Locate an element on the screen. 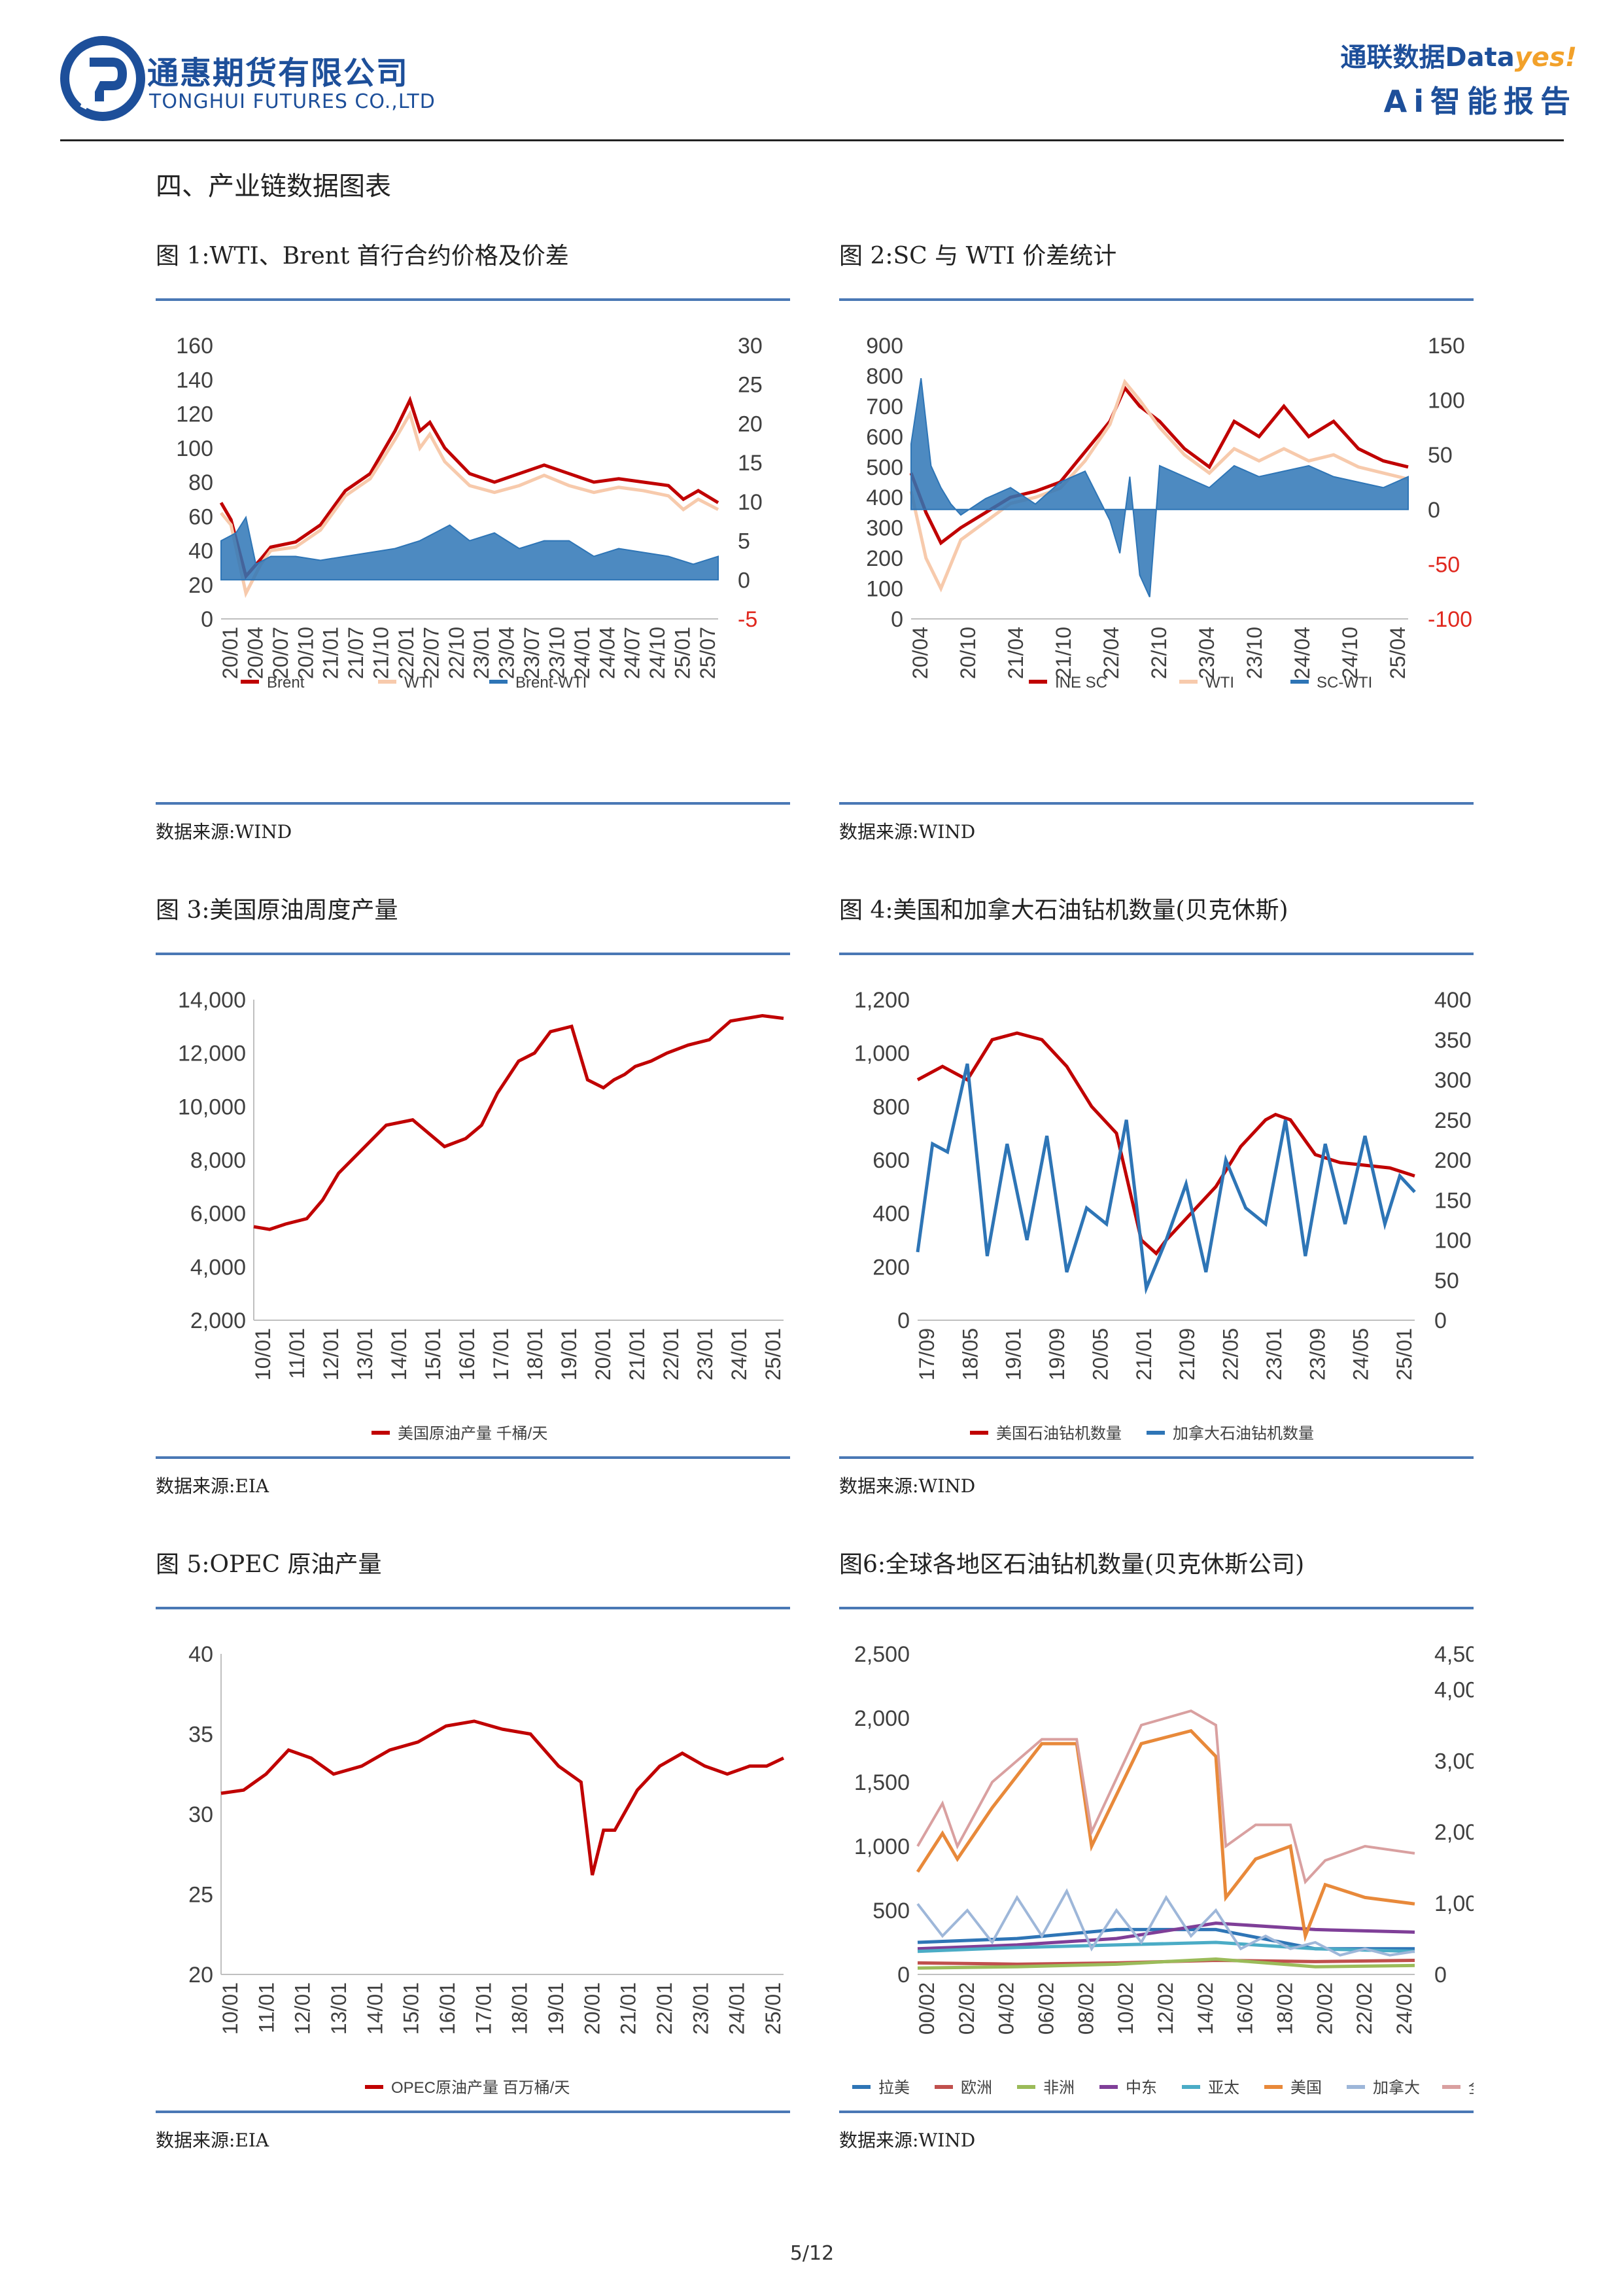 Image resolution: width=1624 pixels, height=2295 pixels. x-tick-group: 23/07 is located at coordinates (532, 653).